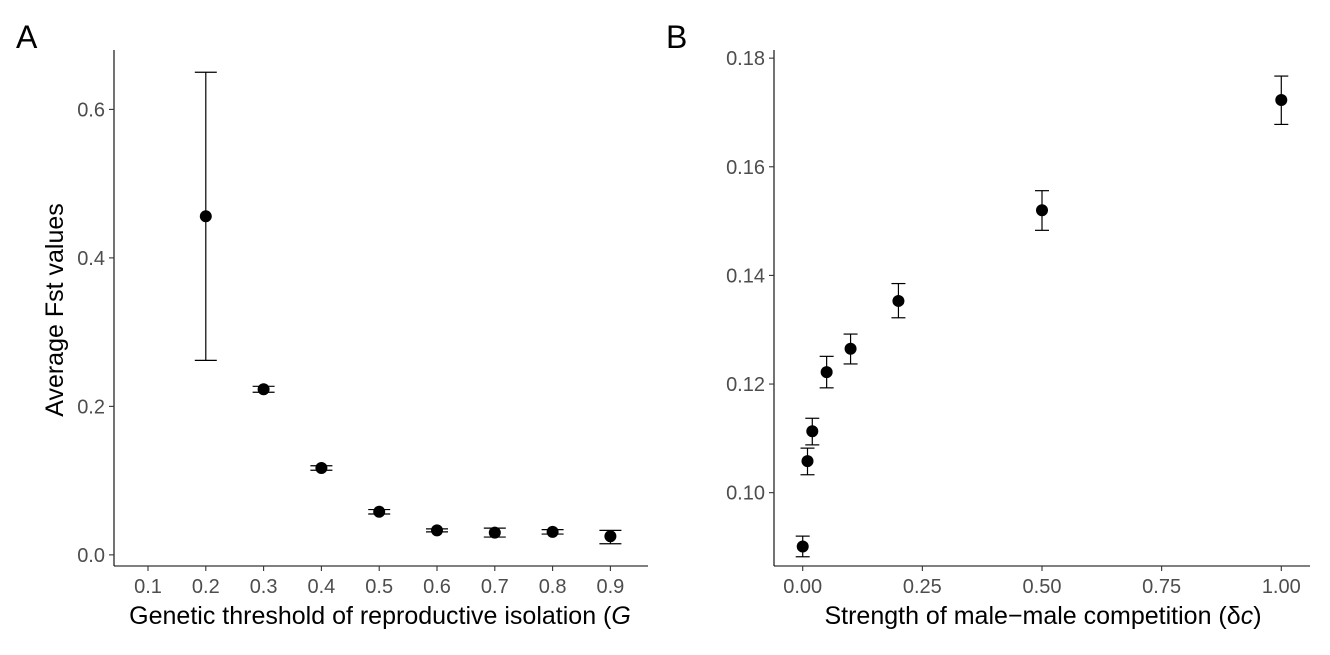  What do you see at coordinates (91, 556) in the screenshot?
I see `panel-a-y-tick-label: 0.0` at bounding box center [91, 556].